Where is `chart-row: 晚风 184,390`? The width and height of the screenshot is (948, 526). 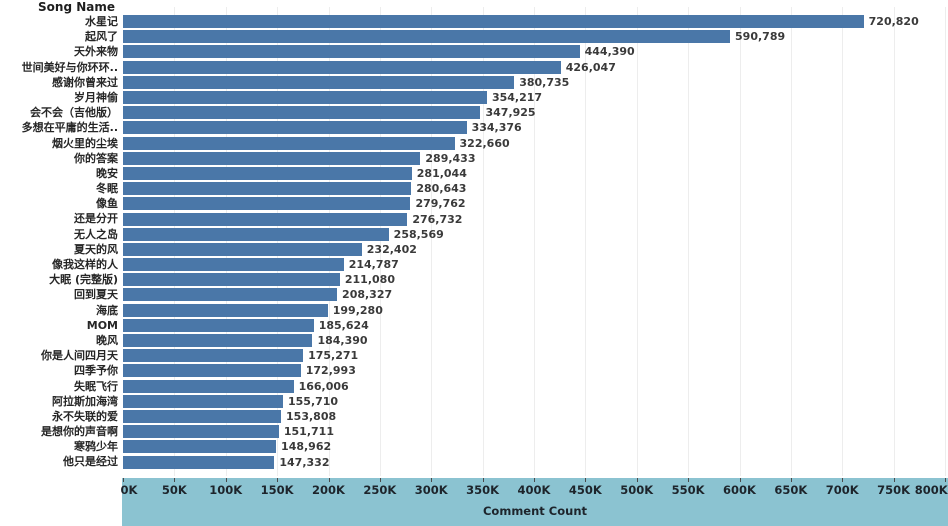 chart-row: 晚风 184,390 is located at coordinates (474, 340).